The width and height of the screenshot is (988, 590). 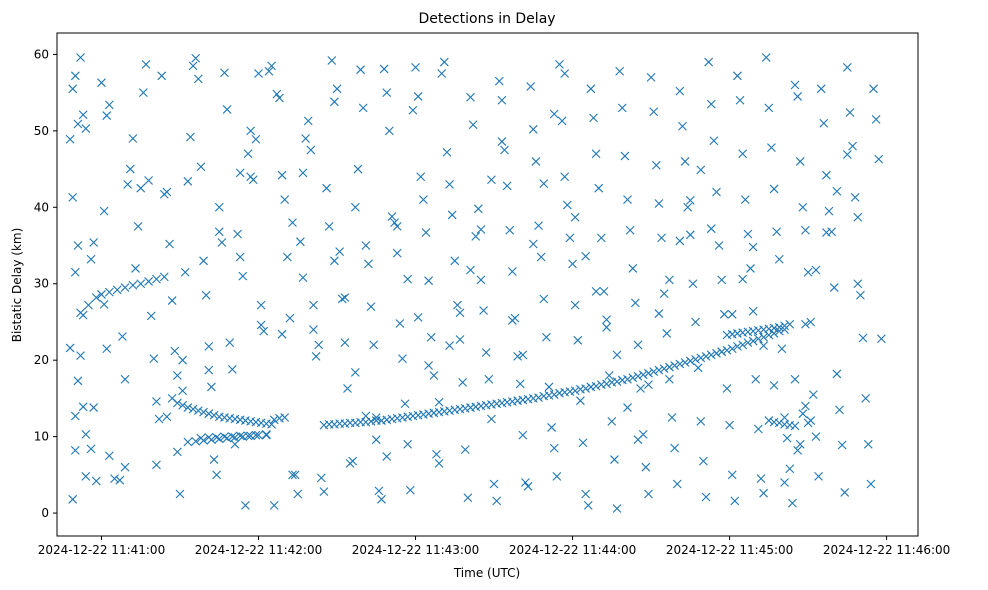 I want to click on y-tick-label: 0, so click(x=45, y=513).